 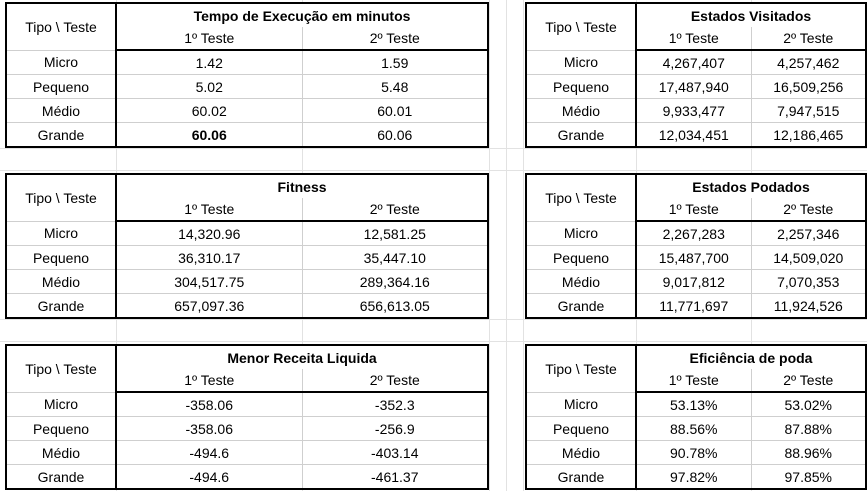 What do you see at coordinates (808, 233) in the screenshot?
I see `cell: 2,257,346` at bounding box center [808, 233].